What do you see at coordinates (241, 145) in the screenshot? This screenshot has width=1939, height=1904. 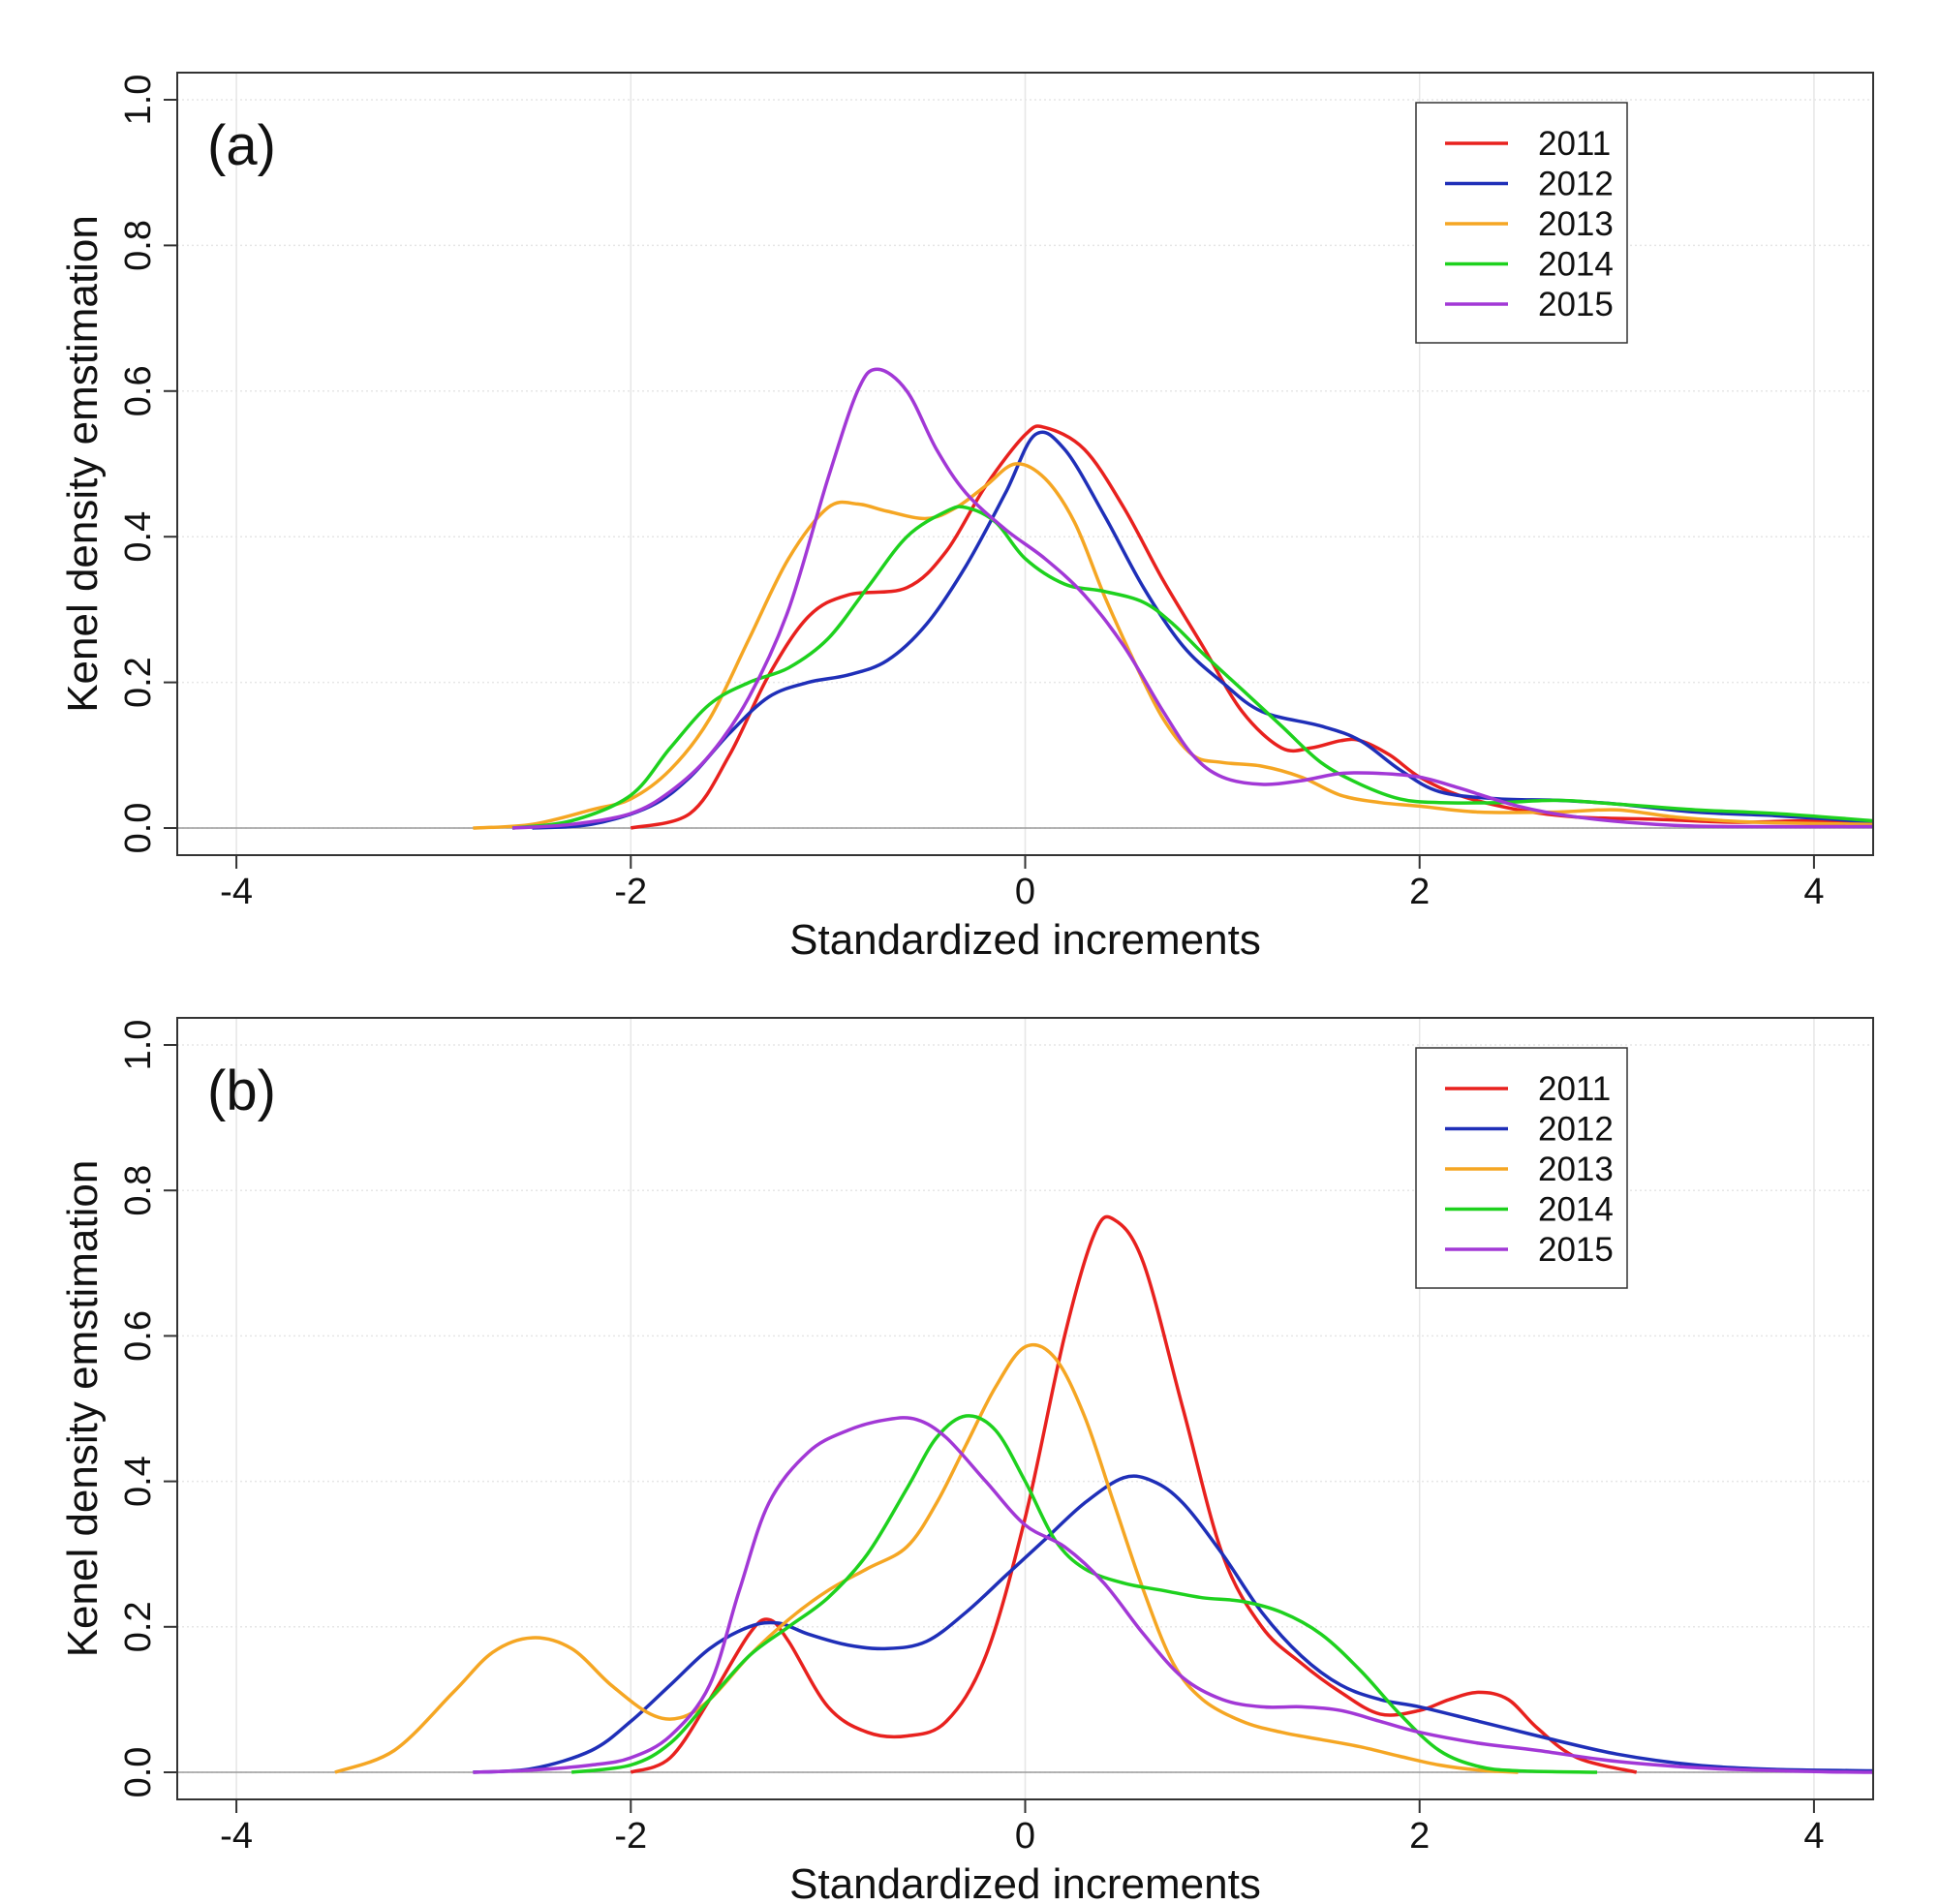 I see `panel-label: (a)` at bounding box center [241, 145].